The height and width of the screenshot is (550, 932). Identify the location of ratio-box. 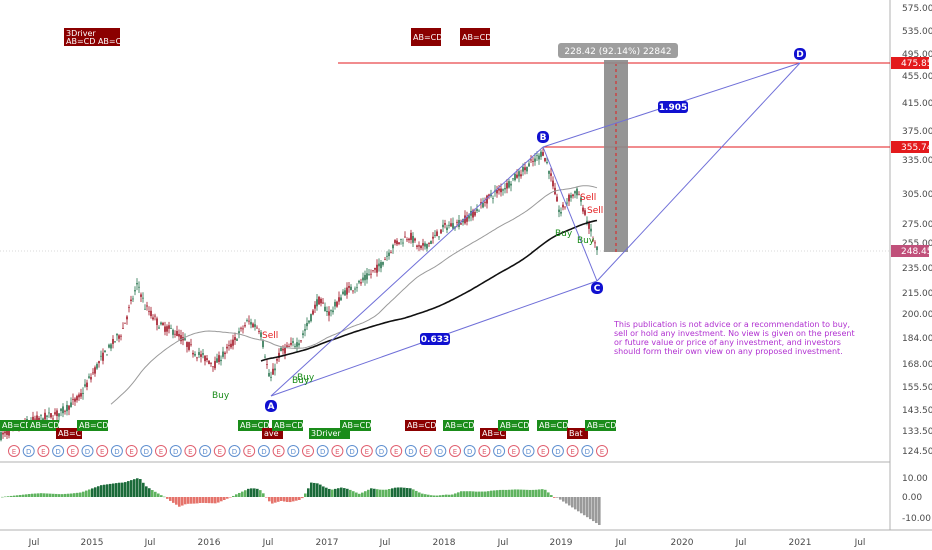
(435, 339).